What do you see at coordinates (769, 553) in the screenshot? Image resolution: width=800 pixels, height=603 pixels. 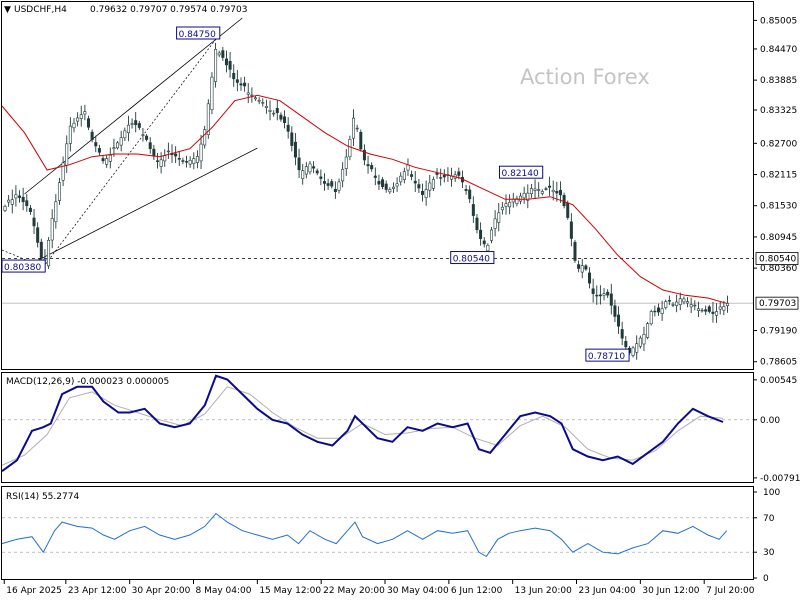 I see `rsi-tick-label: 30` at bounding box center [769, 553].